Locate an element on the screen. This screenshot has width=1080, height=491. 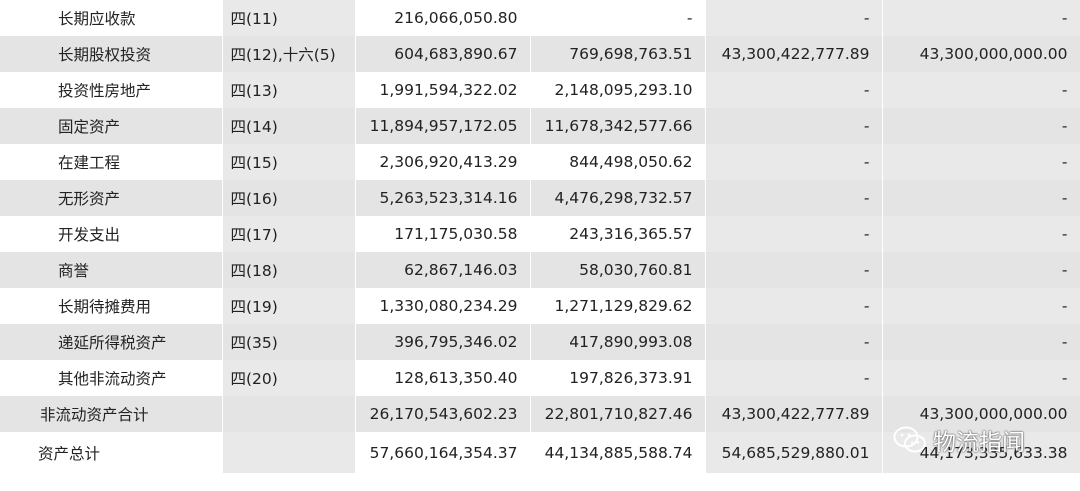
item-name: 资产总计 is located at coordinates (111, 452).